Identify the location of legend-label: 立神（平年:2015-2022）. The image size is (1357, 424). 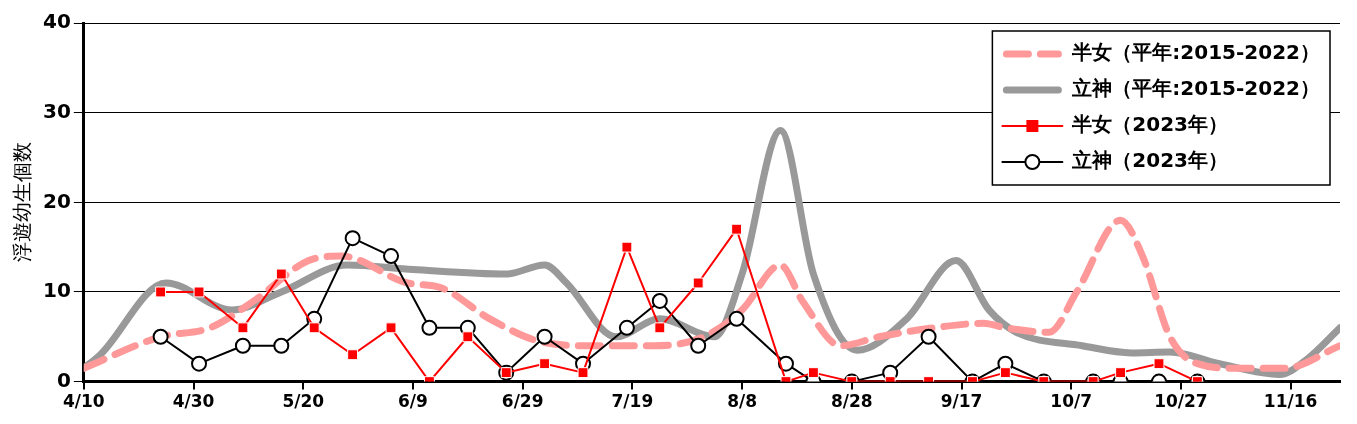
(1196, 88).